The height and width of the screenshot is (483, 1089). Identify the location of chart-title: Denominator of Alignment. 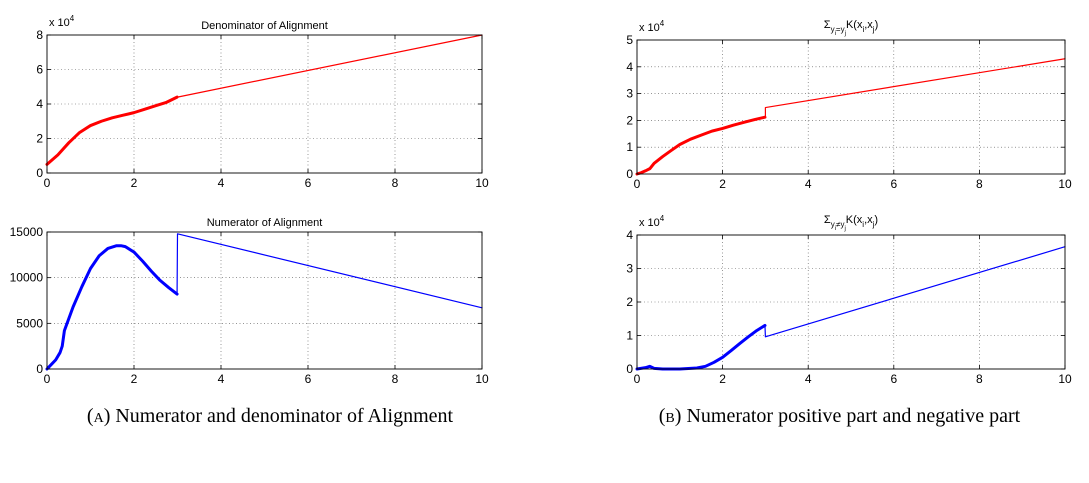
(264, 26).